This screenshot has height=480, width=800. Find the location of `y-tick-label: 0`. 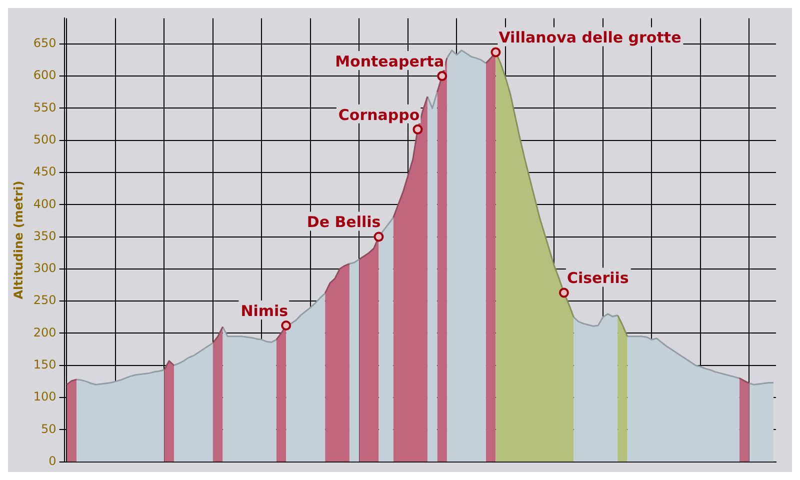

y-tick-label: 0 is located at coordinates (52, 461).